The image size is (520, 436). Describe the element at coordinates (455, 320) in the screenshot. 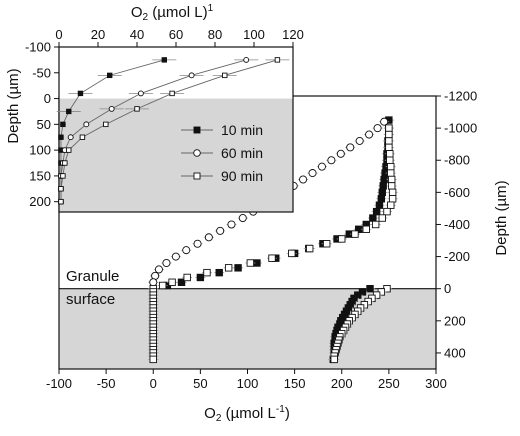

I see `main-y-tick-label: 200` at that location.